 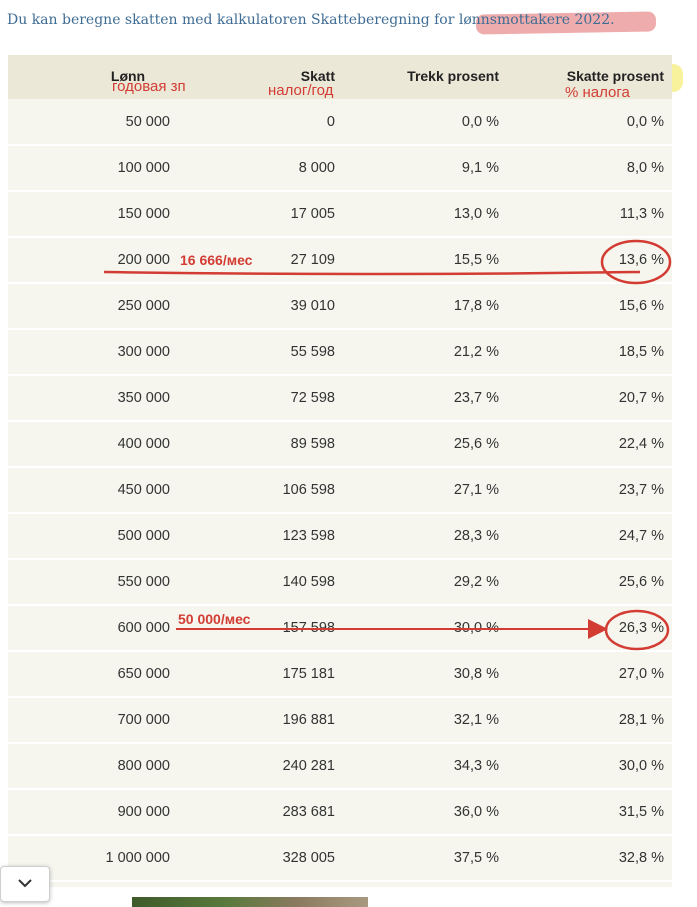 I want to click on scroll-down-button, so click(x=25, y=884).